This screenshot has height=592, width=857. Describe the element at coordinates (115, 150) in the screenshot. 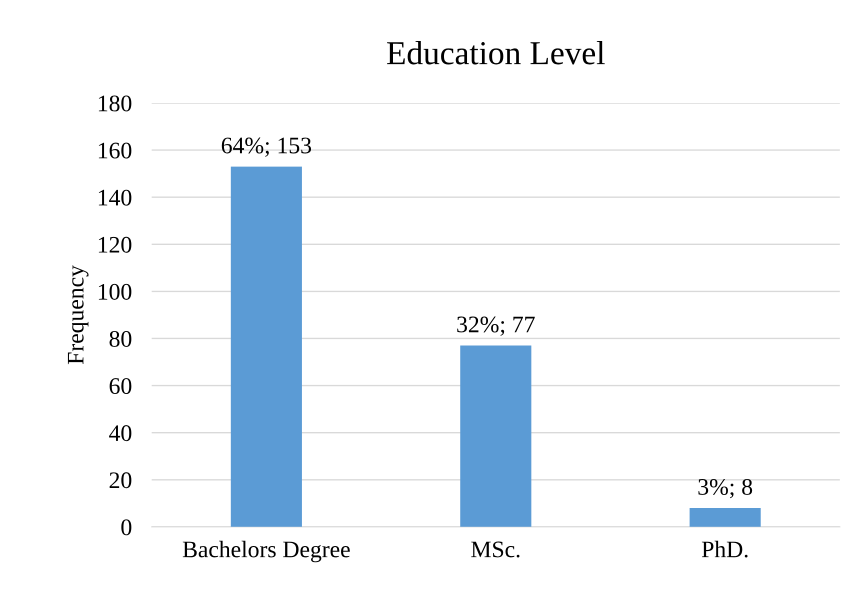

I see `y-tick-label: 160` at that location.